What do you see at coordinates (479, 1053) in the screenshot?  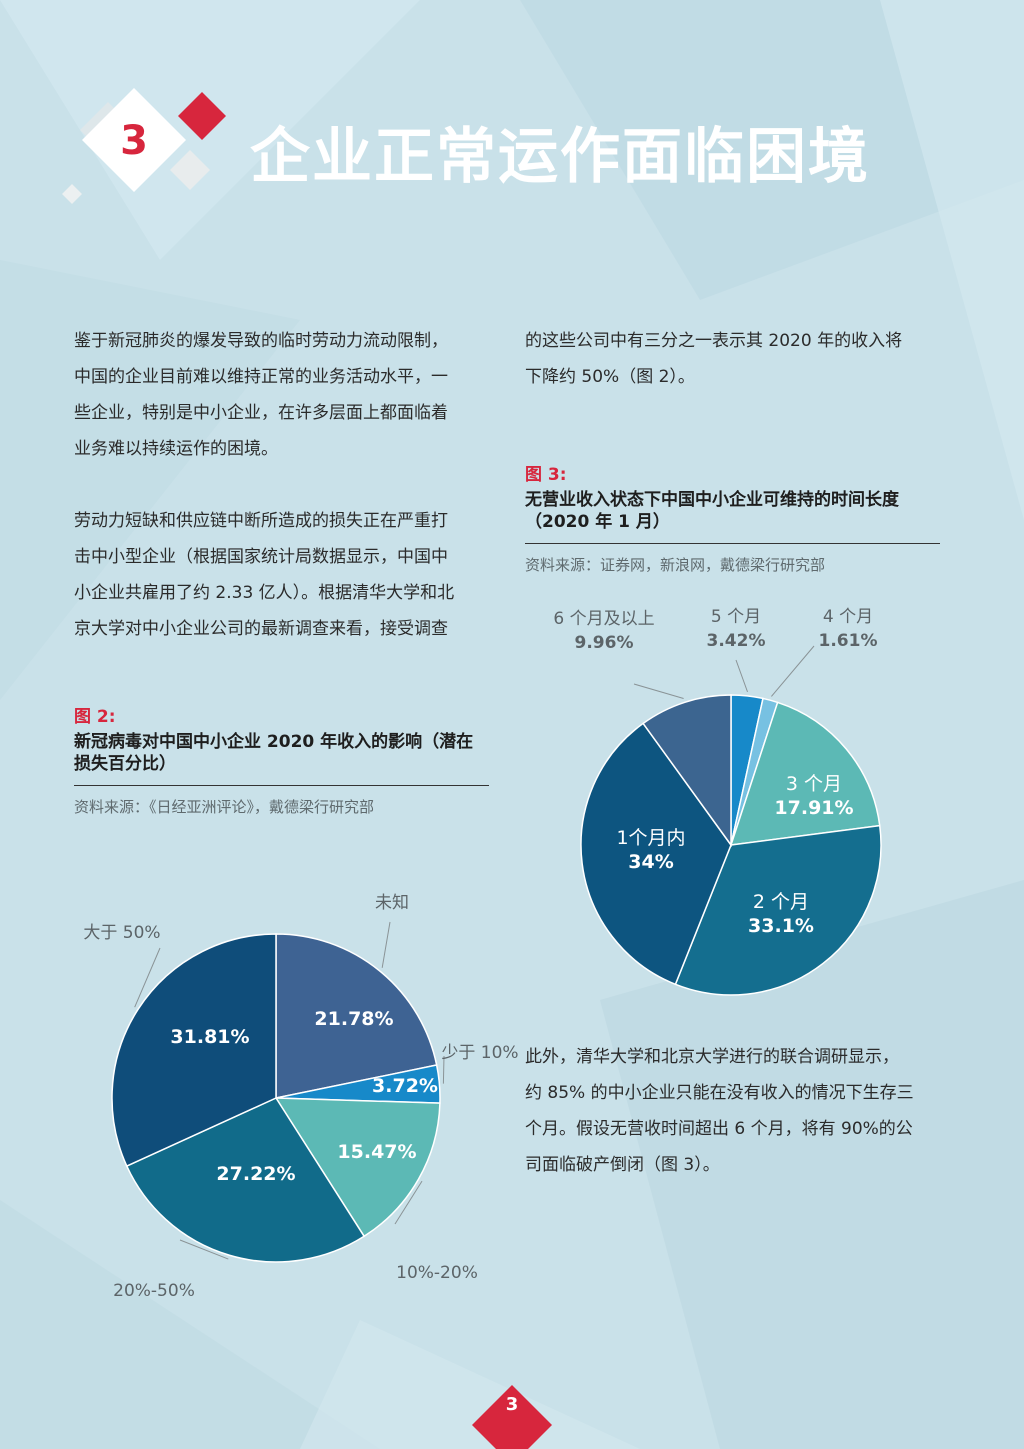 I see `slice-category-label: 少于 10%` at bounding box center [479, 1053].